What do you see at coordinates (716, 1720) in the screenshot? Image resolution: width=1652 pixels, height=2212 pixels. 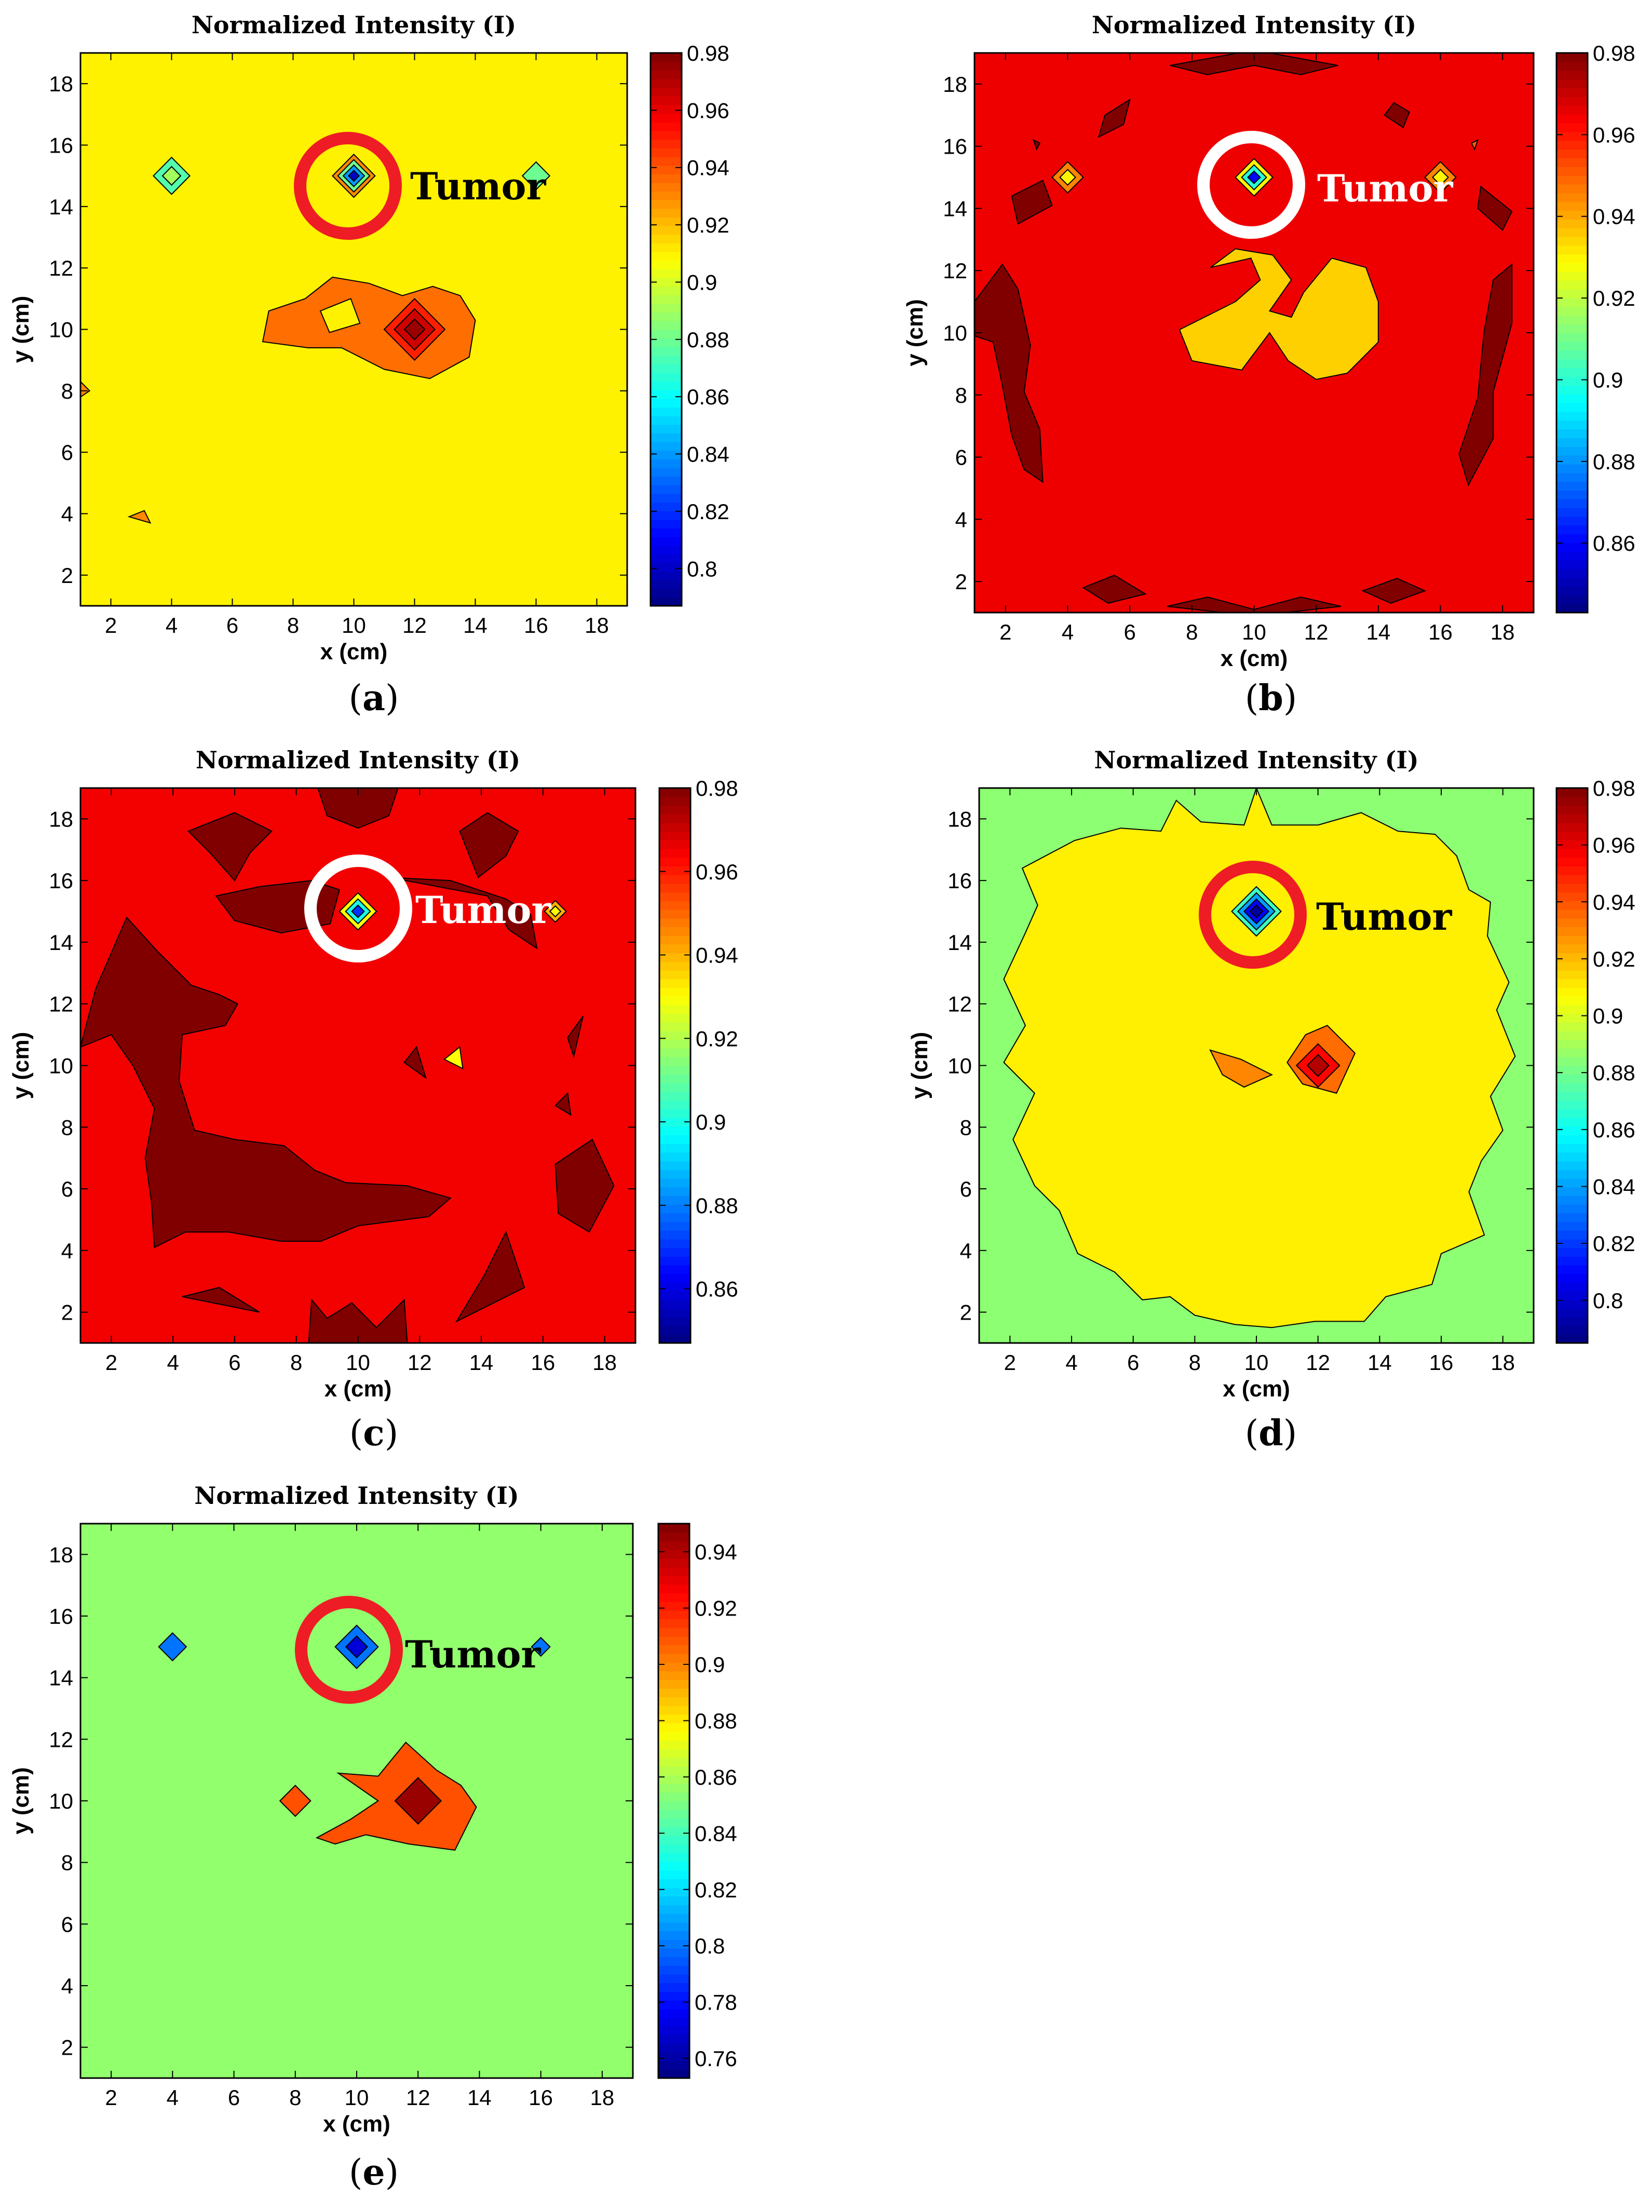 I see `colorbar-tick-label: 0.88` at bounding box center [716, 1720].